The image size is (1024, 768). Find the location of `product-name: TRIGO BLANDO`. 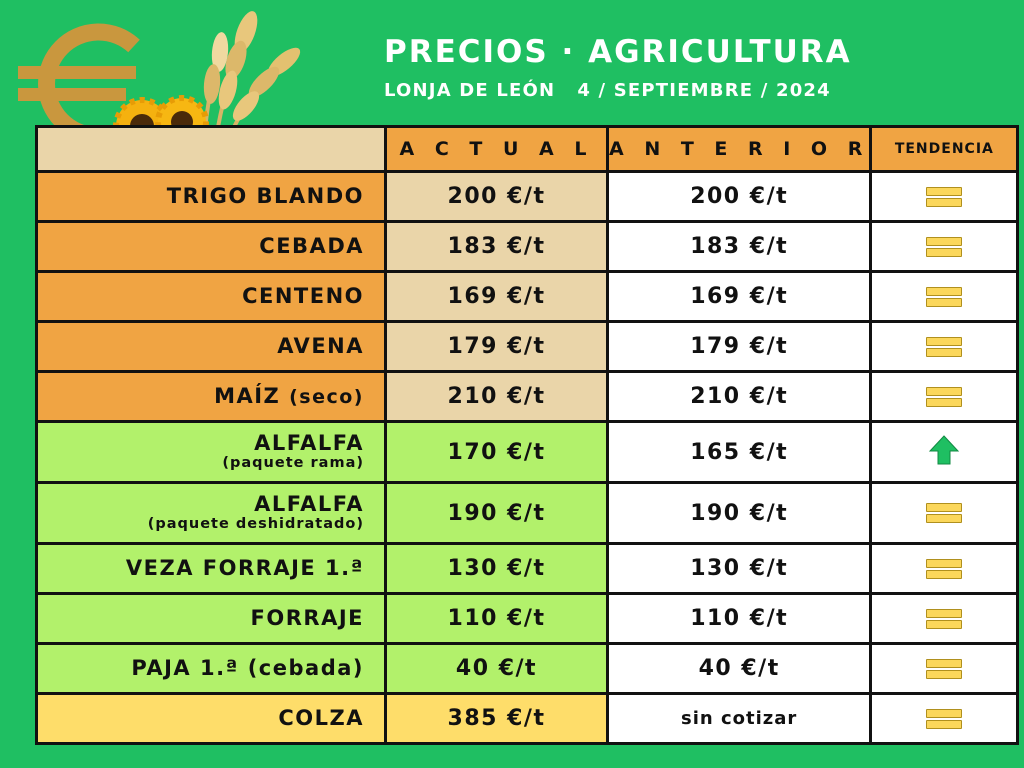

product-name: TRIGO BLANDO is located at coordinates (265, 196).